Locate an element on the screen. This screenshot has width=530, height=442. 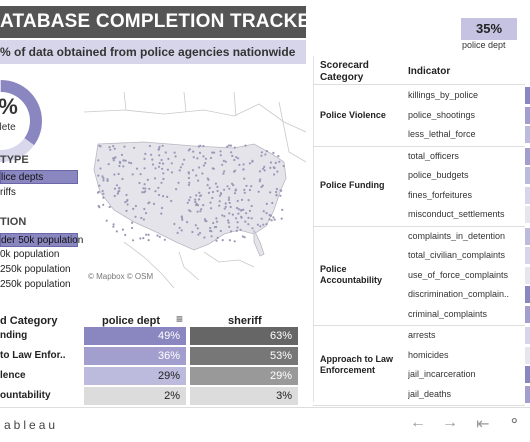
filter-pop-3: 250k population is located at coordinates (39, 270).